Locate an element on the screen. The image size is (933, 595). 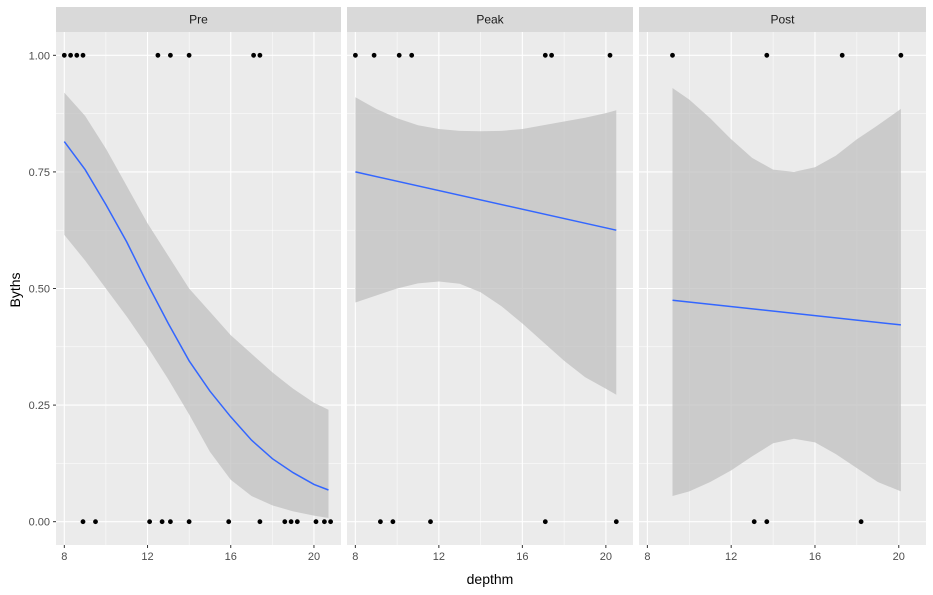
x-axis-title: depthm is located at coordinates (490, 579).